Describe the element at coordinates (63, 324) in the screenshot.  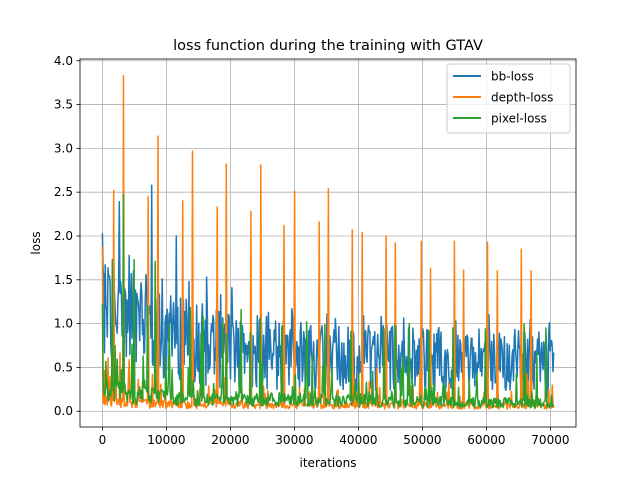
I see `y-tick-label: 1.0` at that location.